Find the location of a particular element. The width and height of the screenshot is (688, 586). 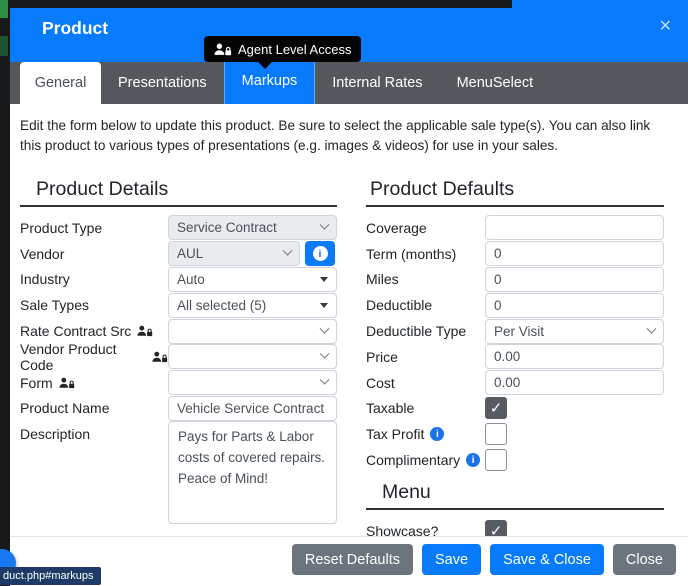

tab-general: General is located at coordinates (60, 83).